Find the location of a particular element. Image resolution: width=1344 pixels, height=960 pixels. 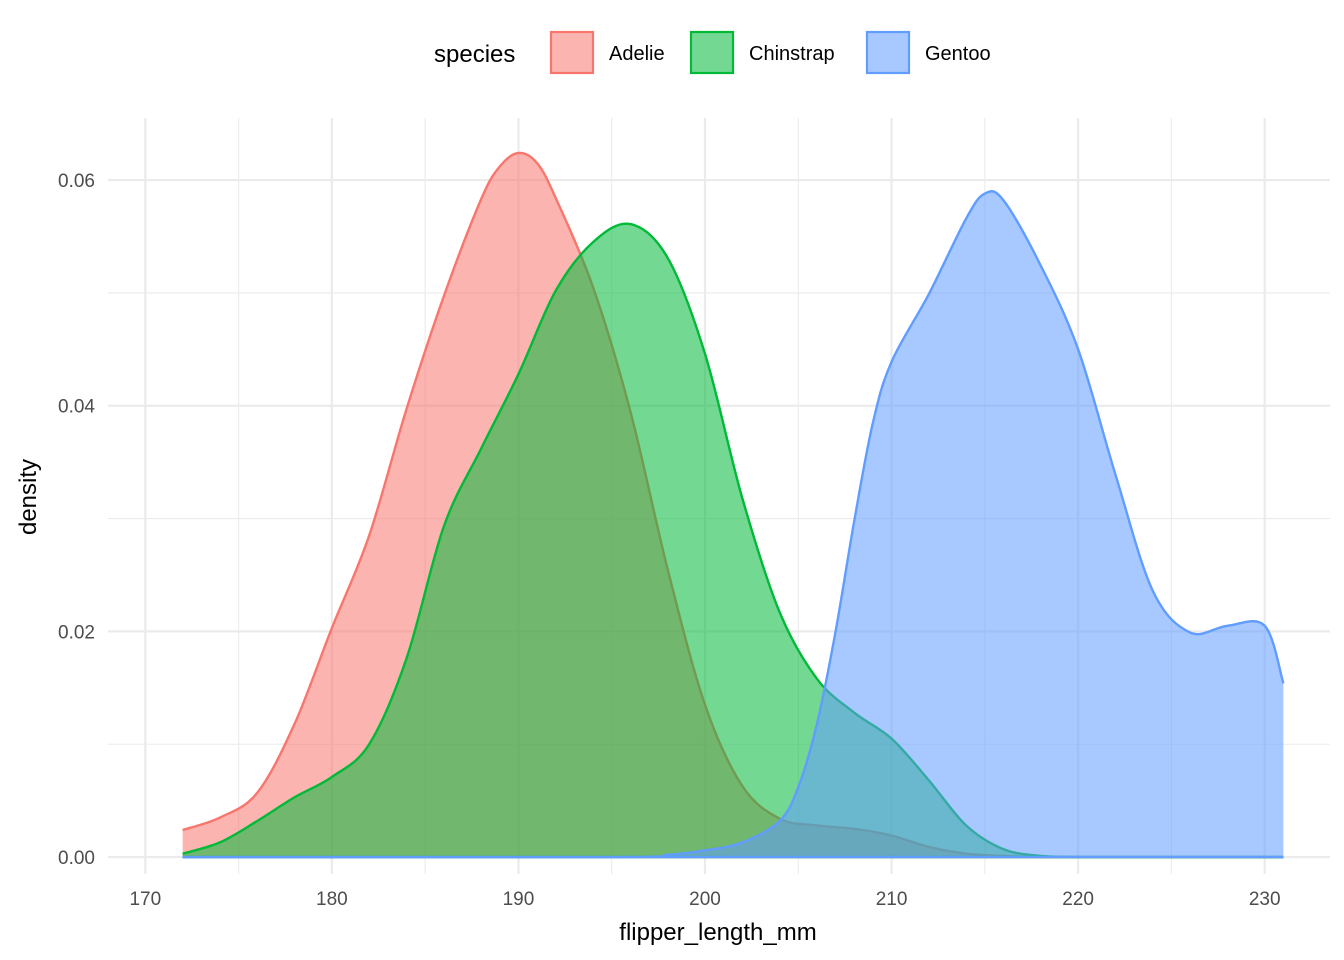

legend-label-adelie: Adelie is located at coordinates (637, 54).